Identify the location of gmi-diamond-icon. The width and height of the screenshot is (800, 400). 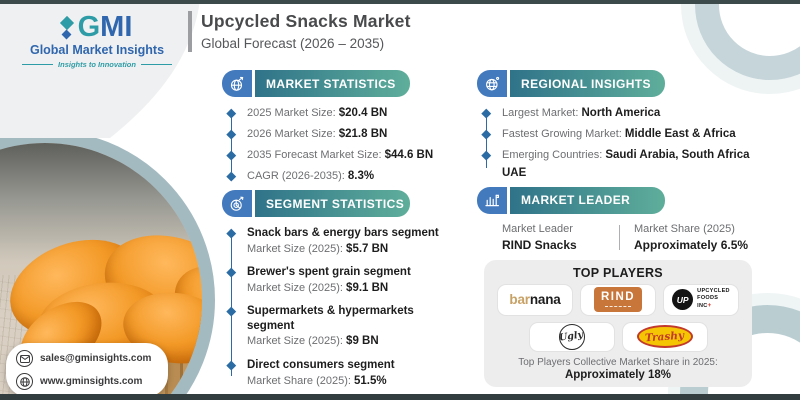
(66, 27).